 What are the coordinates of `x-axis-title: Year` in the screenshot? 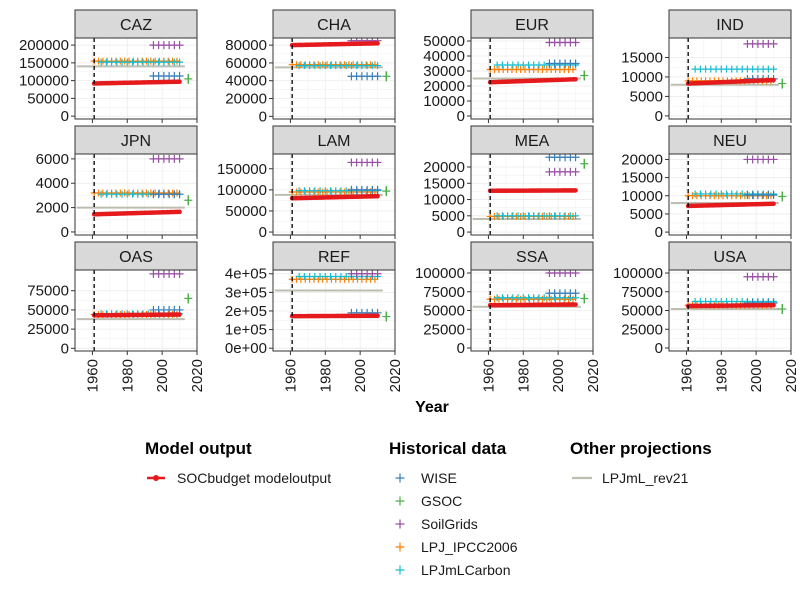 It's located at (432, 407).